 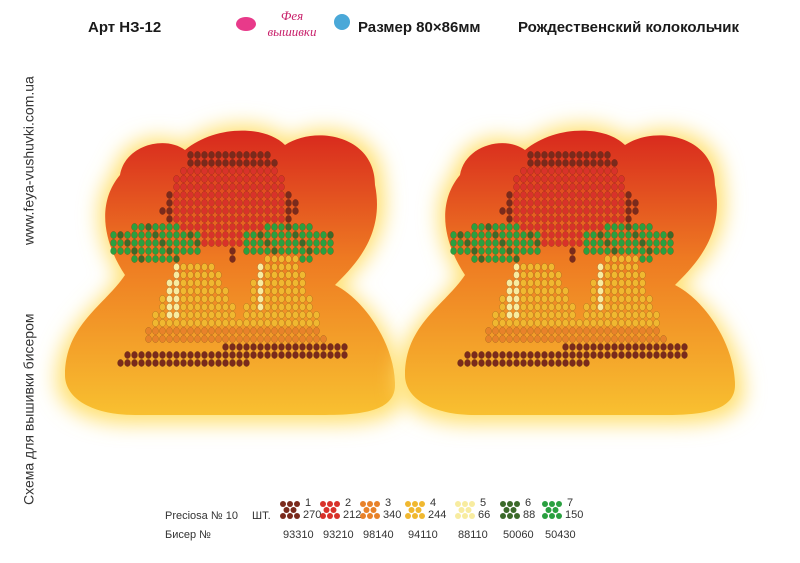 What do you see at coordinates (378, 535) in the screenshot?
I see `legend-code: 98140` at bounding box center [378, 535].